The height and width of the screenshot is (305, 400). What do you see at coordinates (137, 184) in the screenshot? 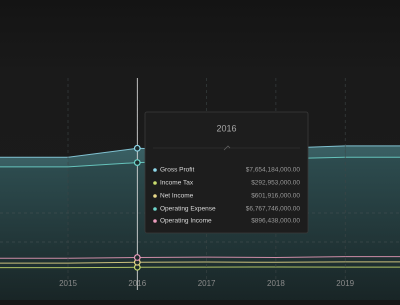
I see `markers` at bounding box center [137, 184].